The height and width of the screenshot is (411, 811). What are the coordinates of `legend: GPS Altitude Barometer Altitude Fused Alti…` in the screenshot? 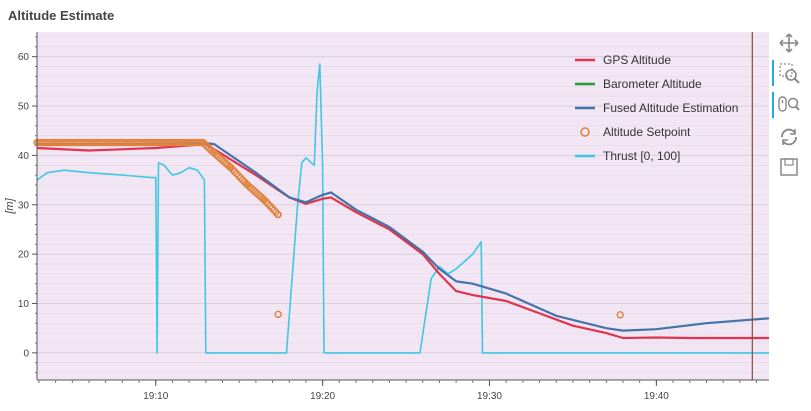 It's located at (656, 108).